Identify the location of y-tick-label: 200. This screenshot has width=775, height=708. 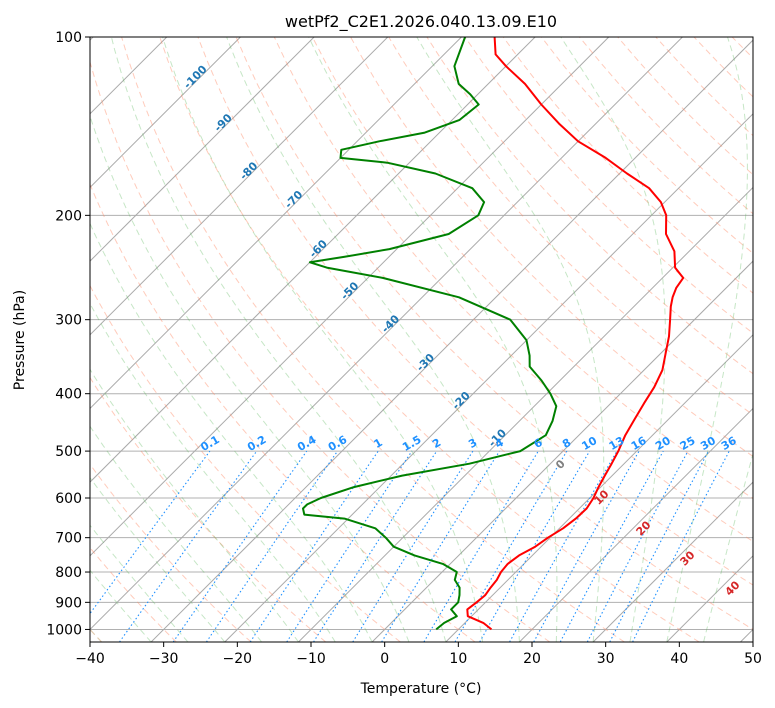
(68, 216).